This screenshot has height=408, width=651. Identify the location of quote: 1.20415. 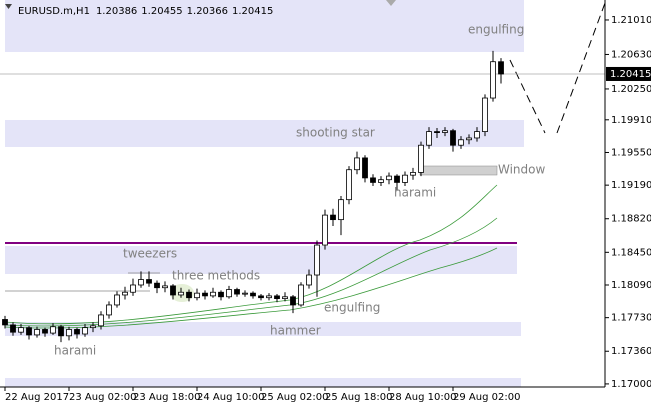
(252, 11).